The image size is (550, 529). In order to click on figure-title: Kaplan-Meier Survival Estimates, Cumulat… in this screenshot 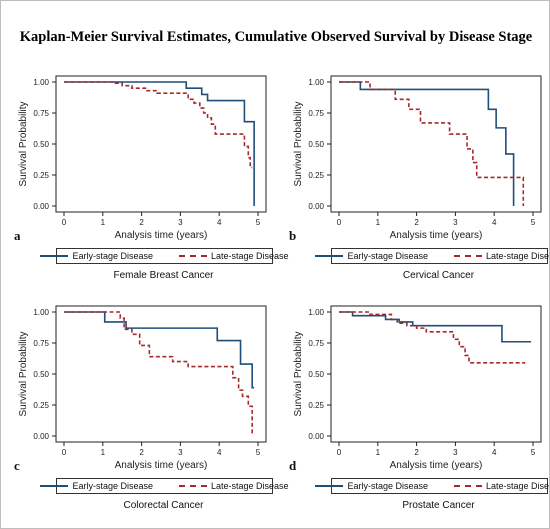, I will do `click(276, 37)`.